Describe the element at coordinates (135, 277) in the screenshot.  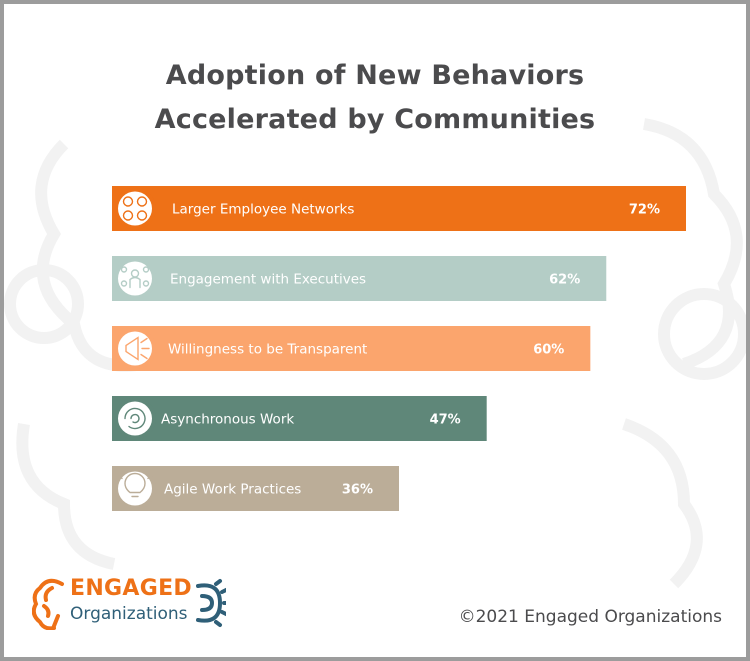
I see `executive-network-icon` at that location.